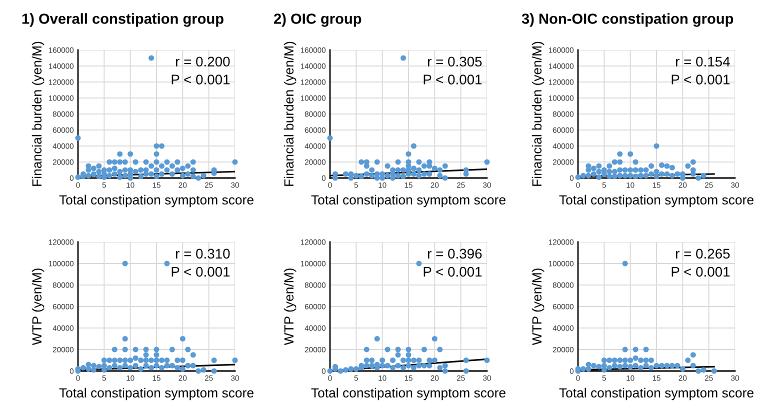 Image resolution: width=758 pixels, height=406 pixels. Describe the element at coordinates (703, 253) in the screenshot. I see `annotation: r = 0.265` at that location.